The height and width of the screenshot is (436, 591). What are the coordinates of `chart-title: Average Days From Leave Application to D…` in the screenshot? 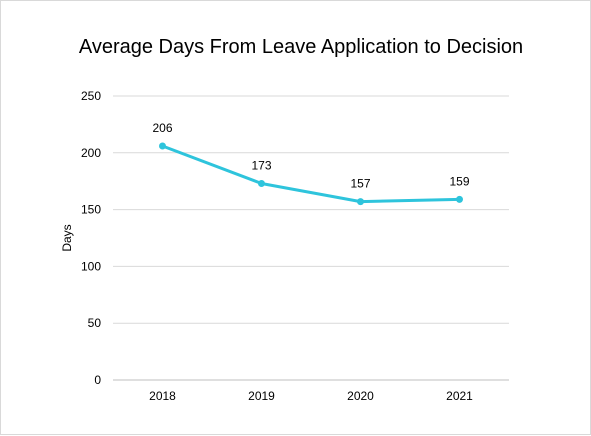 It's located at (301, 47).